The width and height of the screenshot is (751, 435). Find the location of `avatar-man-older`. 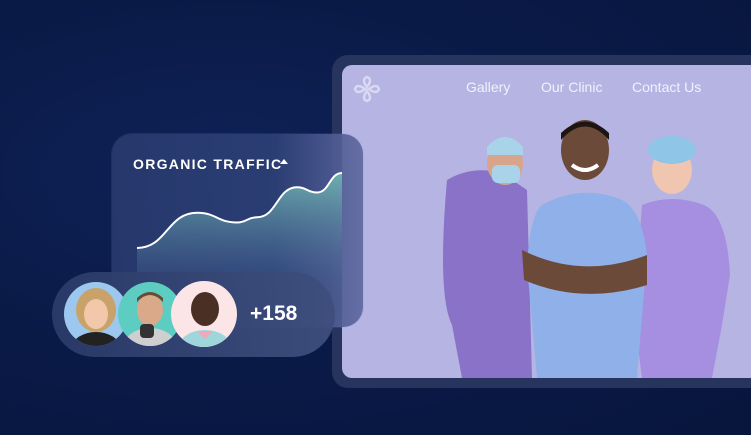

avatar-man-older is located at coordinates (205, 319).